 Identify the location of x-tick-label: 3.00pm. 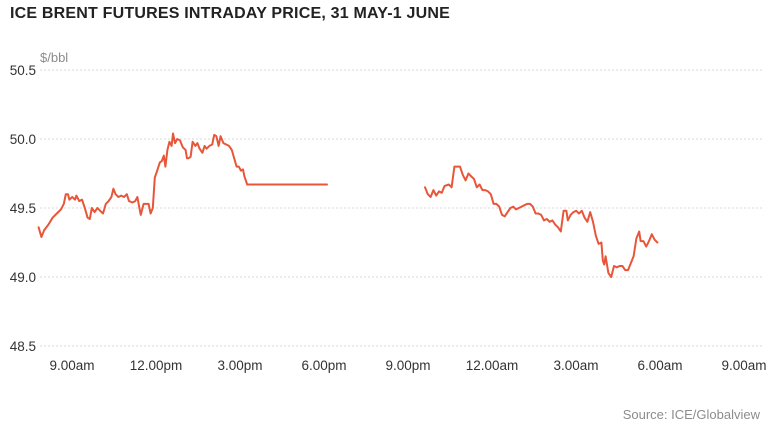
(239, 365).